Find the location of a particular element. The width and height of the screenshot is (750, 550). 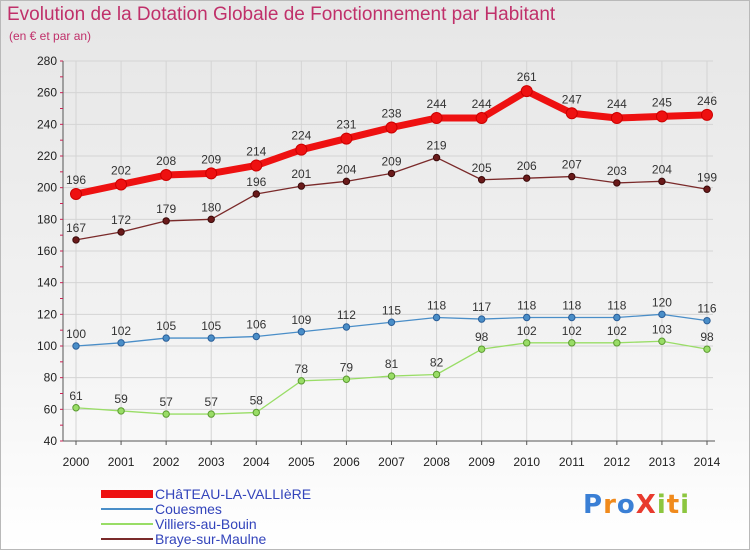

data-label-villiers: 61 is located at coordinates (76, 396).